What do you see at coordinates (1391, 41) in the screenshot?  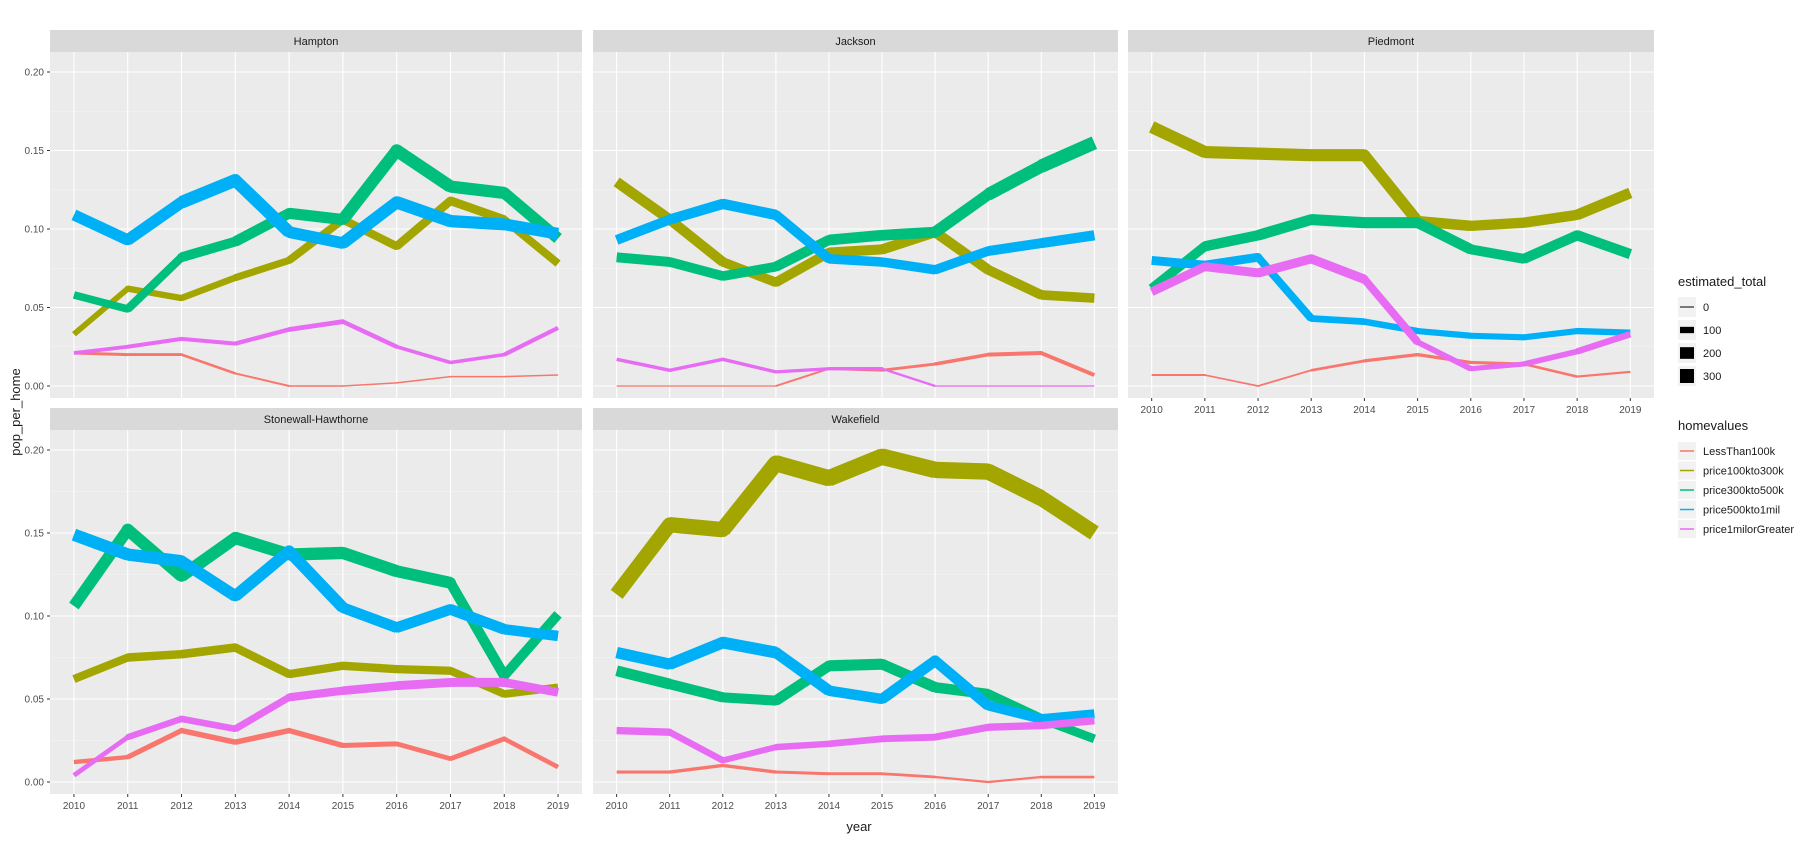 I see `facet-strip` at bounding box center [1391, 41].